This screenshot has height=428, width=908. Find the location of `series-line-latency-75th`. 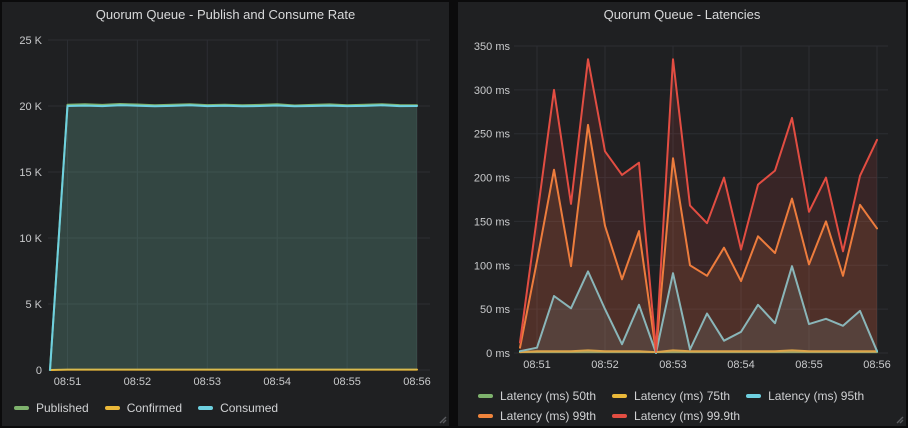

series-line-latency-75th is located at coordinates (698, 351).